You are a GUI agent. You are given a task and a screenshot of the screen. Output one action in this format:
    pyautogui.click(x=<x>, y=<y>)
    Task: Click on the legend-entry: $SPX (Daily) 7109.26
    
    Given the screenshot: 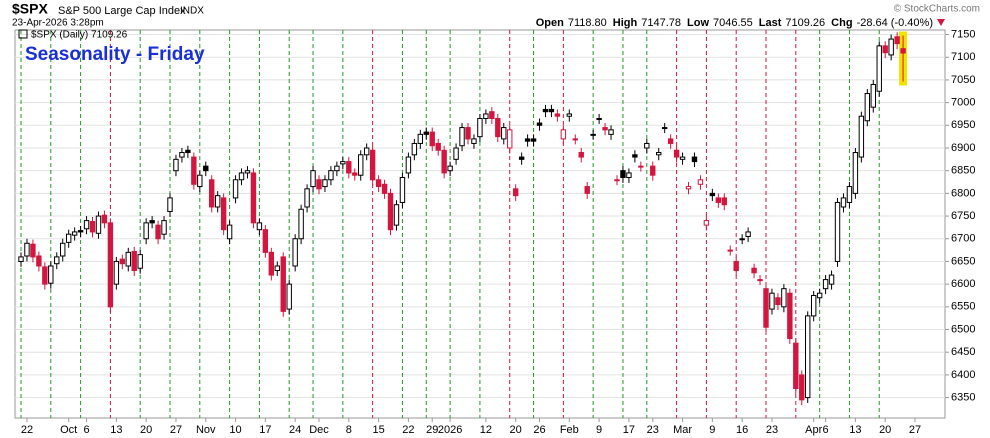 What is the action you would take?
    pyautogui.click(x=79, y=35)
    